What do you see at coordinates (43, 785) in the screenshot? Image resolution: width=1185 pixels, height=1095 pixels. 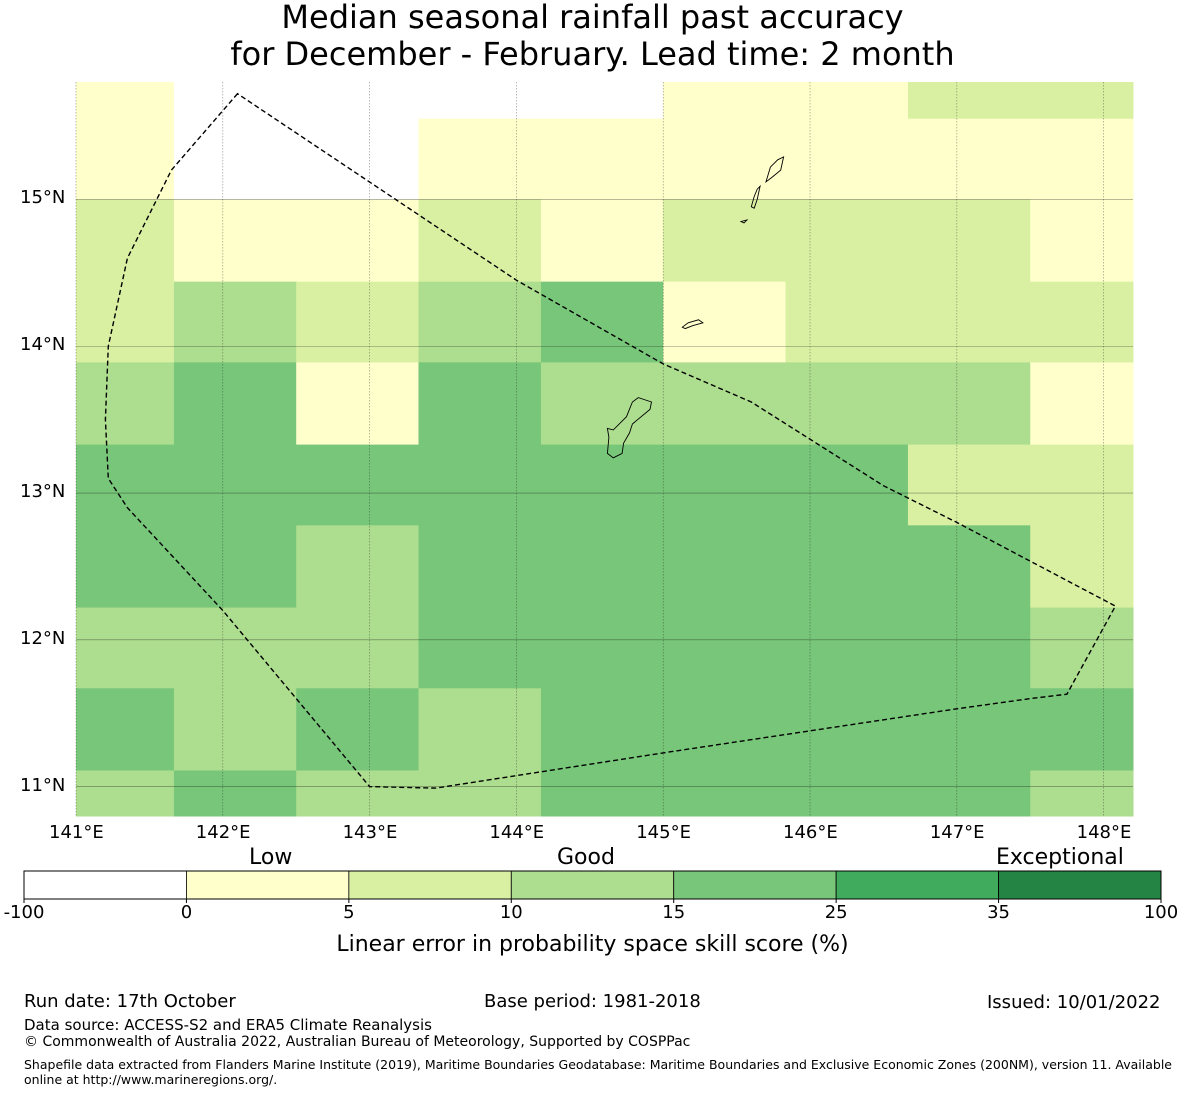 I see `latitude-tick-label: 11°N` at bounding box center [43, 785].